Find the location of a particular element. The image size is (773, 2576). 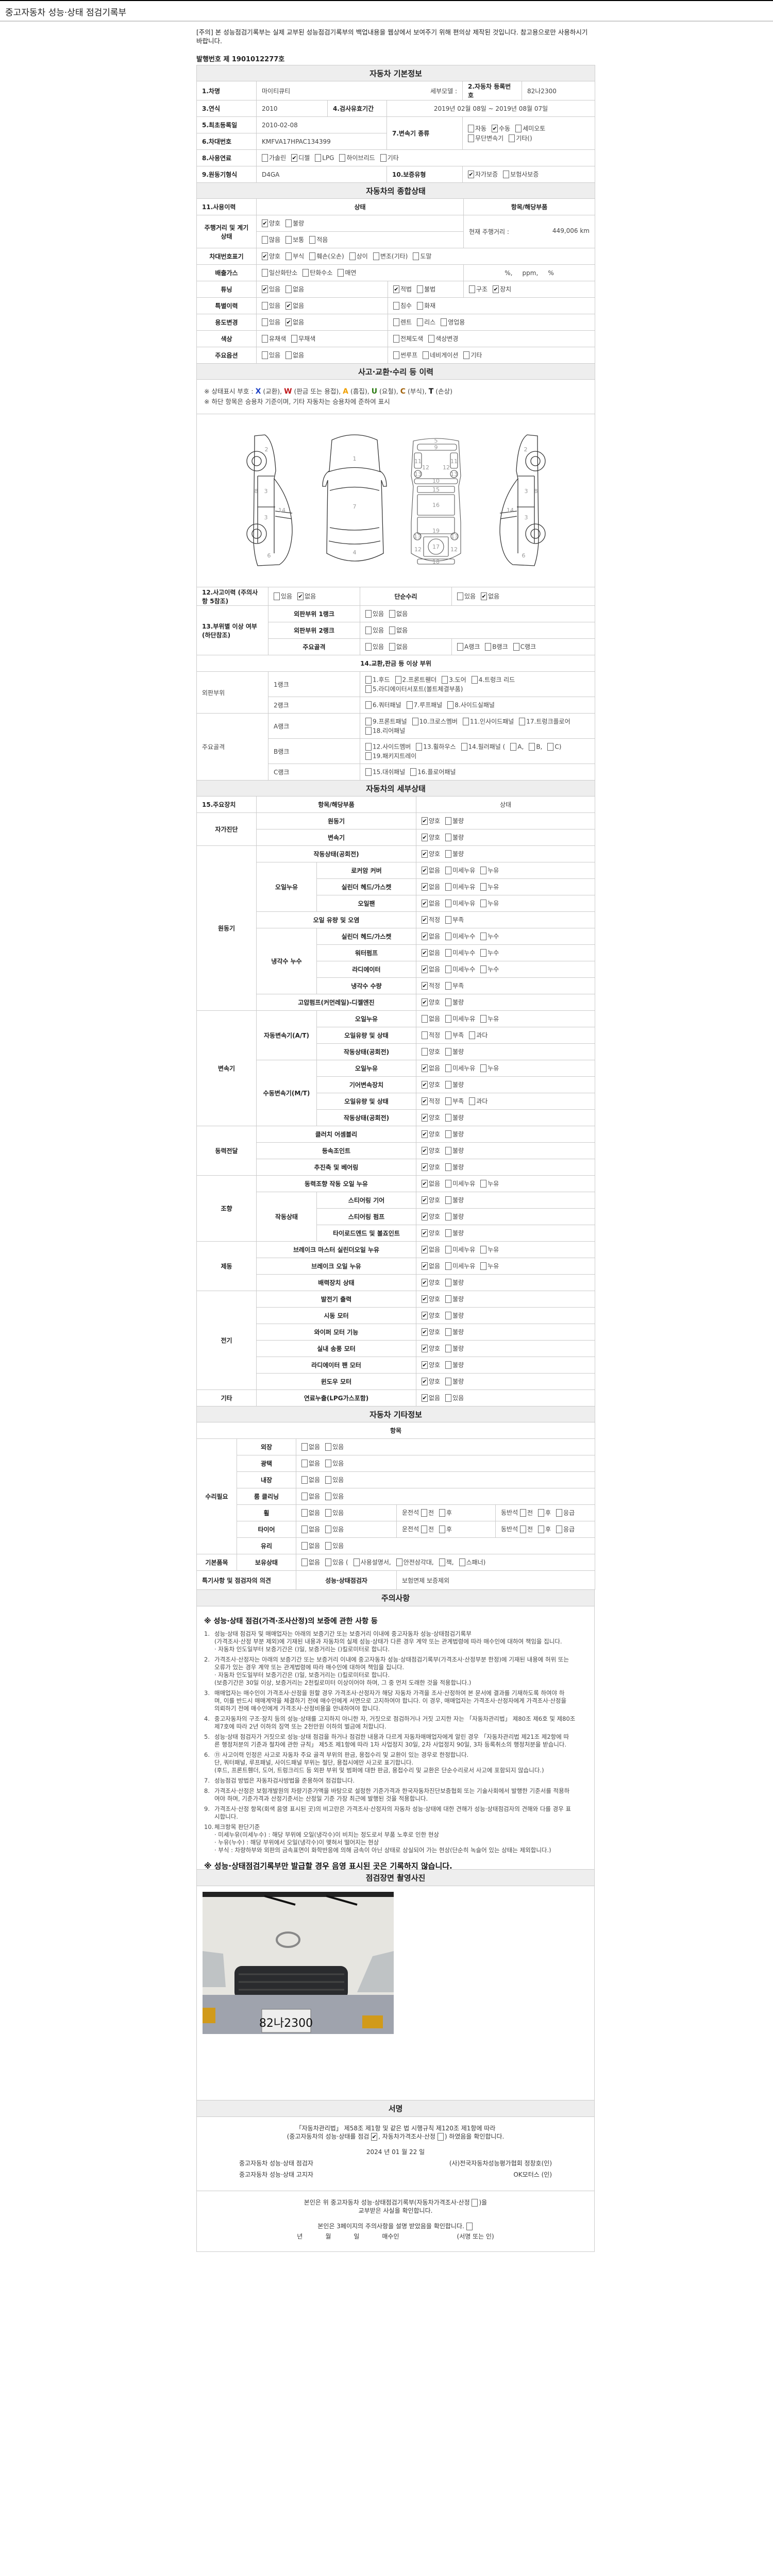

checkbox-option: ✔ 장치 is located at coordinates (502, 289).